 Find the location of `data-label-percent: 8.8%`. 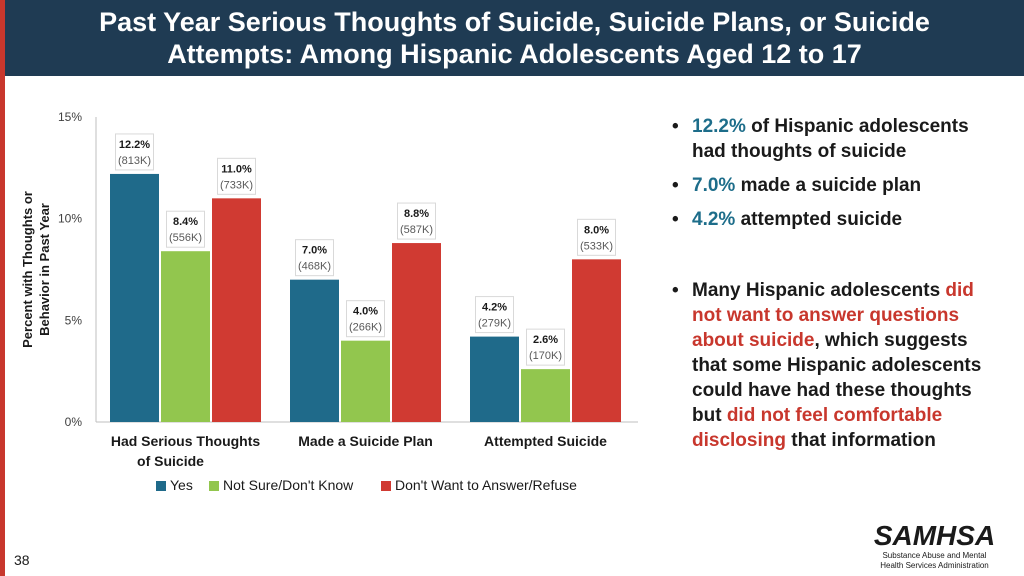

data-label-percent: 8.8% is located at coordinates (416, 214).